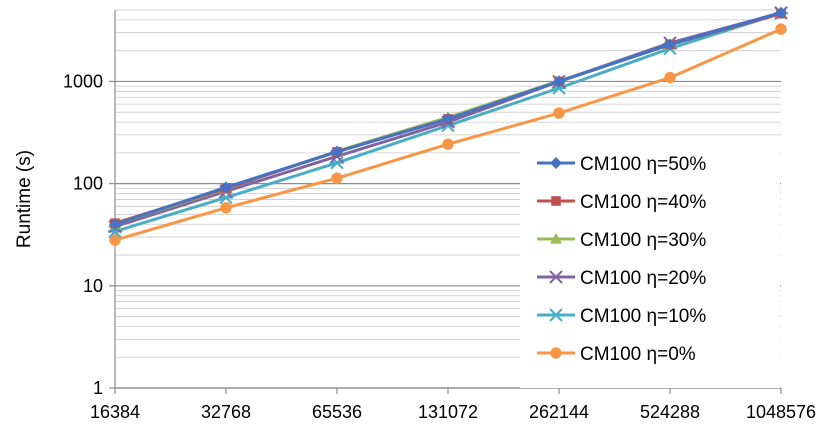  What do you see at coordinates (559, 412) in the screenshot?
I see `x-tick-label: 262144` at bounding box center [559, 412].